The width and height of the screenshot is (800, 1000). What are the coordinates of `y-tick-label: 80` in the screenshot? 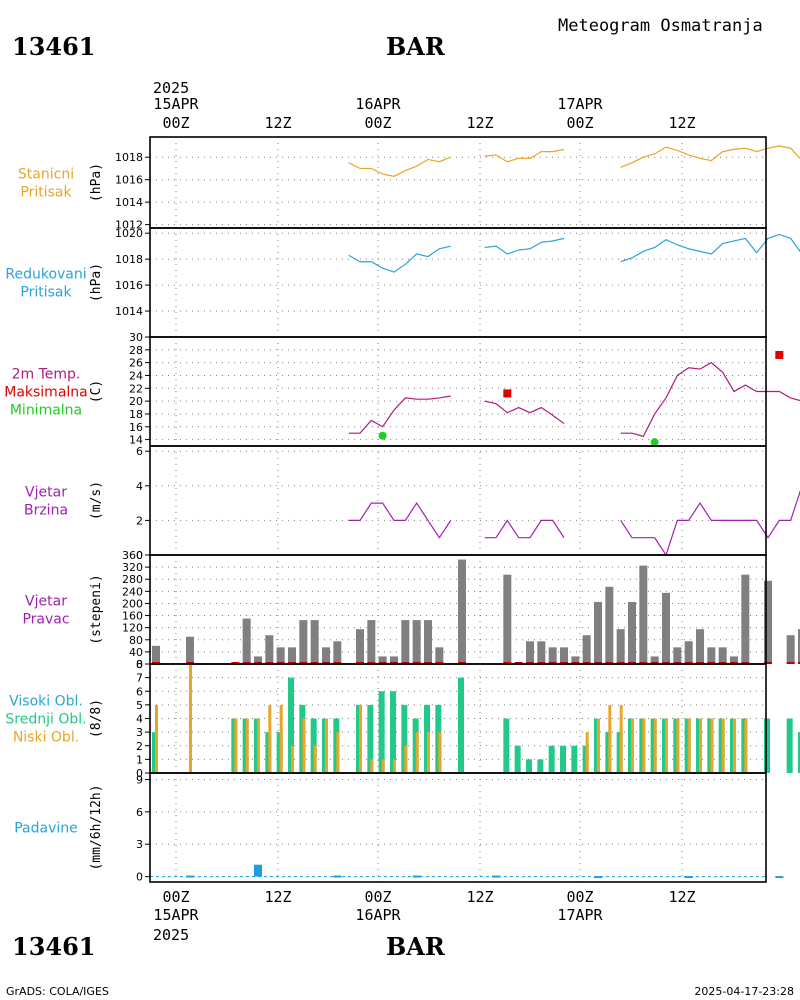 It's located at (136, 640).